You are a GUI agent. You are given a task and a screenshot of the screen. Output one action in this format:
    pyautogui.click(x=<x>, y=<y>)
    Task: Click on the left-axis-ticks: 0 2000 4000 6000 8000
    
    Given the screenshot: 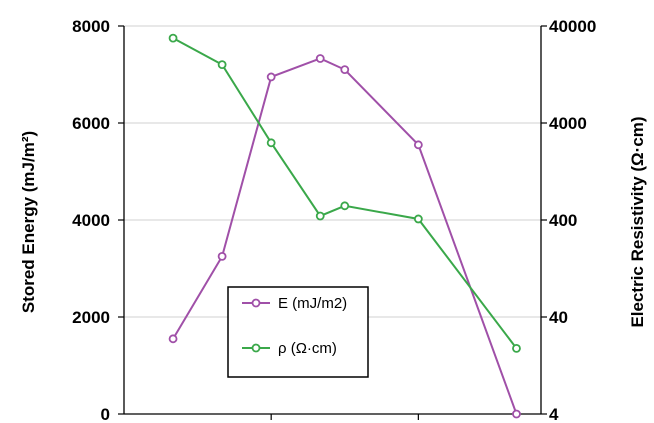 What is the action you would take?
    pyautogui.click(x=98, y=220)
    